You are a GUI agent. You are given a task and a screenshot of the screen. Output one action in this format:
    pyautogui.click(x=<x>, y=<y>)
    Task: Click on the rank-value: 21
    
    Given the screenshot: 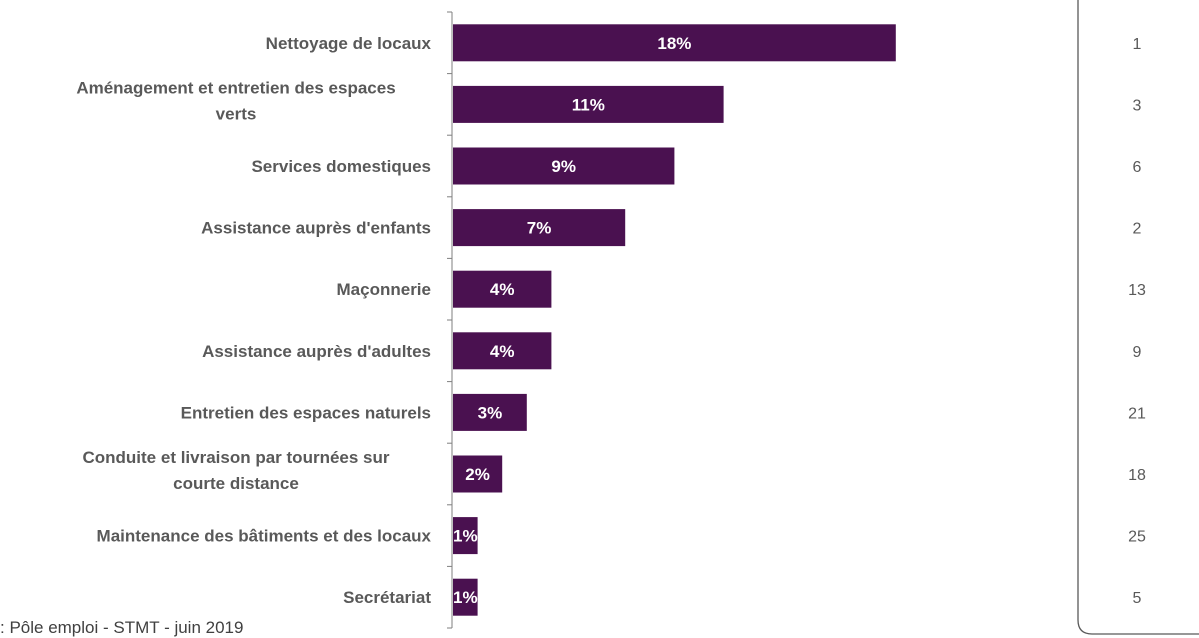 What is the action you would take?
    pyautogui.click(x=1137, y=413)
    